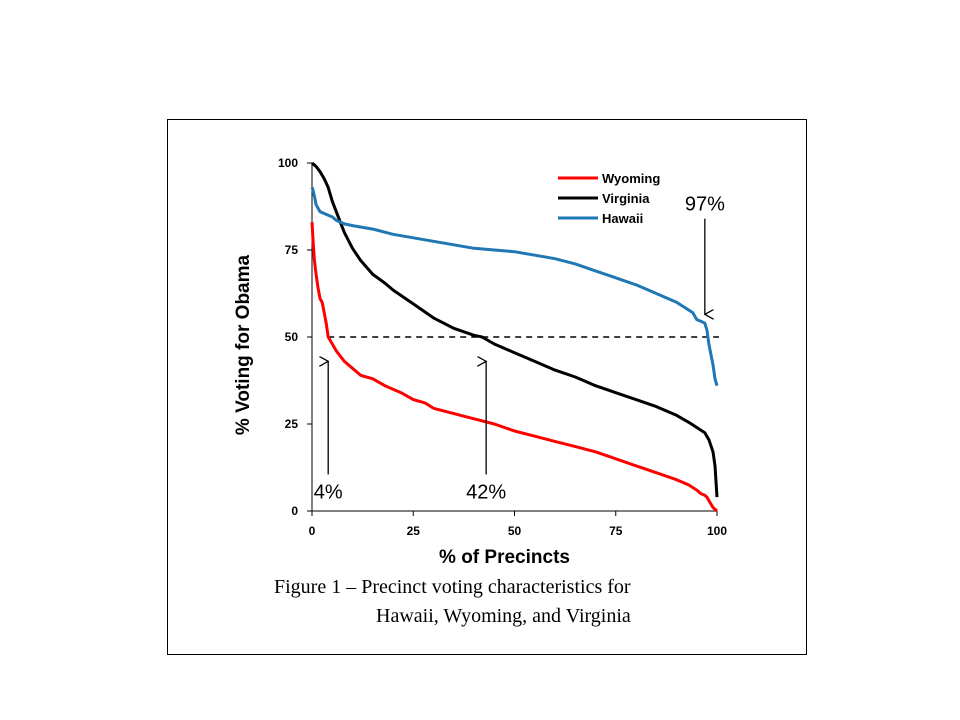 The image size is (960, 720). I want to click on y-tick-label: 25, so click(292, 424).